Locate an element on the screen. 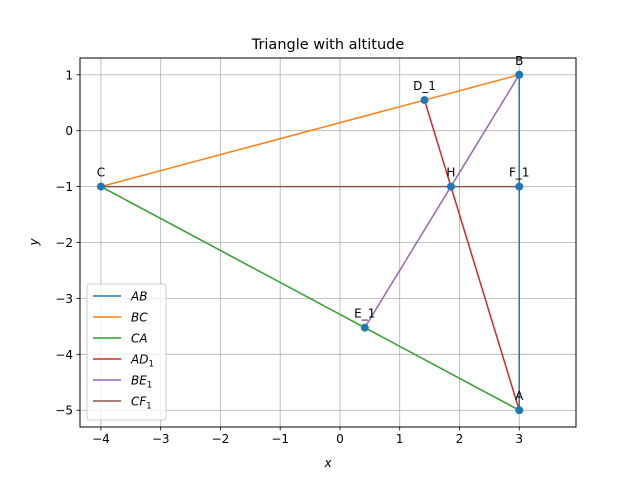  x-ticks: −4 −3 −2 −1 0 1 2 3 is located at coordinates (307, 436).